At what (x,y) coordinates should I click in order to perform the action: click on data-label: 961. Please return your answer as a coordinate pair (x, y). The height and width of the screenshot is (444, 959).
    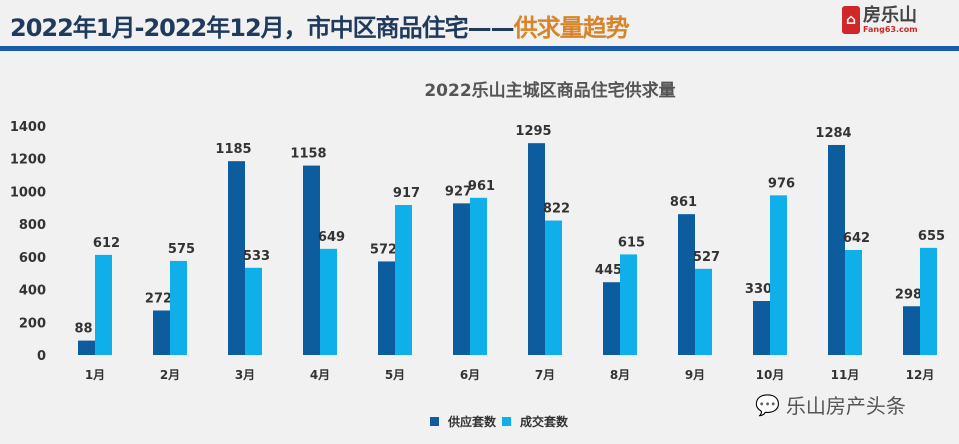
    Looking at the image, I should click on (481, 186).